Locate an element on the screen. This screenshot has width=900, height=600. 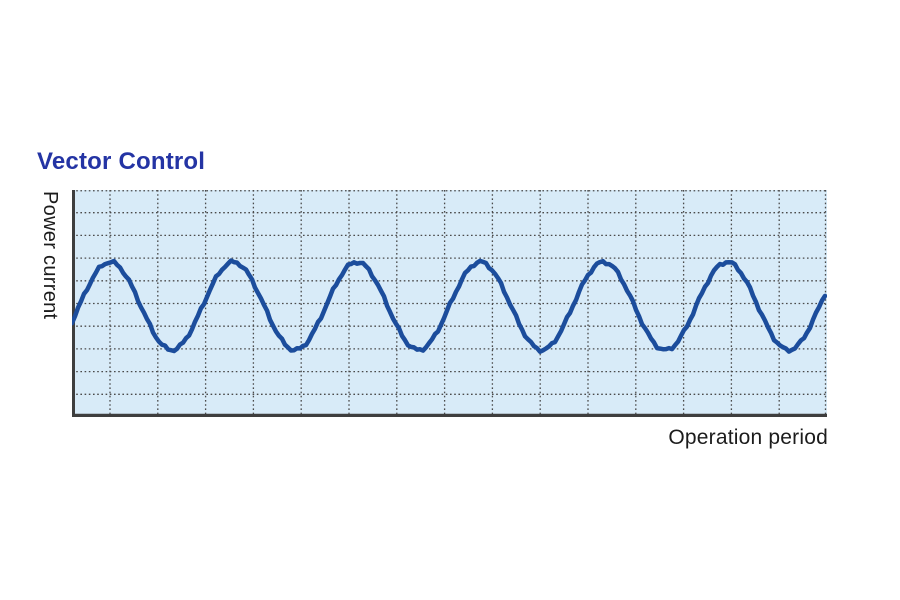
chart-title: Vector Control is located at coordinates (121, 161).